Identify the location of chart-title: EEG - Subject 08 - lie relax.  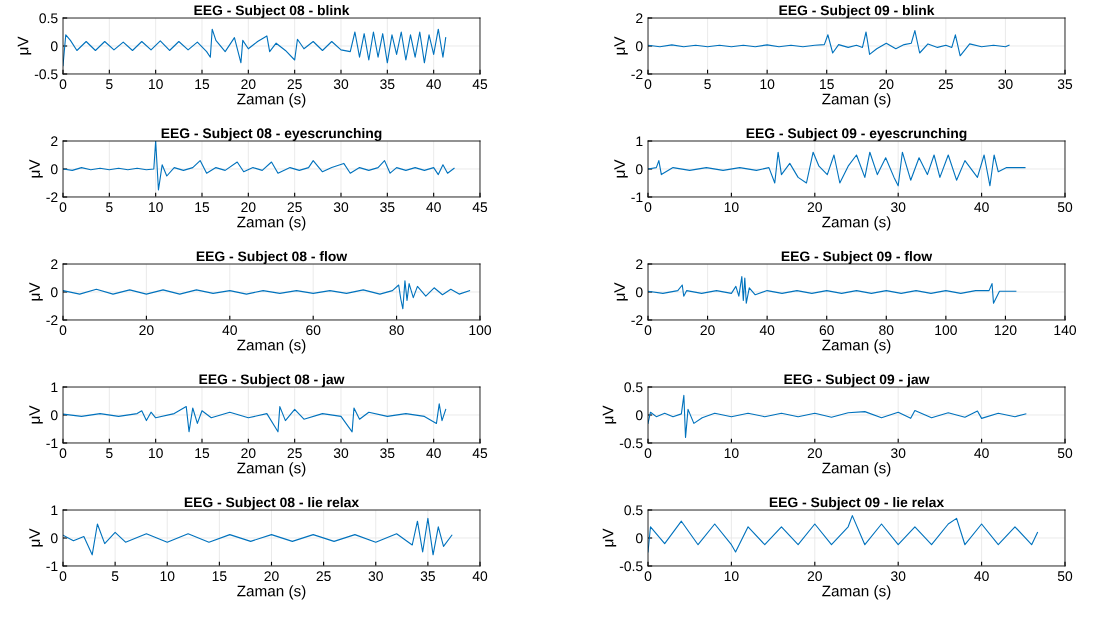
(272, 503).